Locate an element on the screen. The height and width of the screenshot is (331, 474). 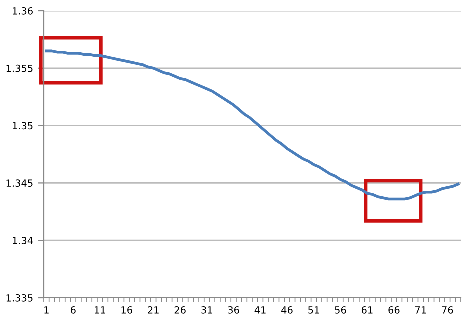
y-tick-label: 1.36 is located at coordinates (23, 11).